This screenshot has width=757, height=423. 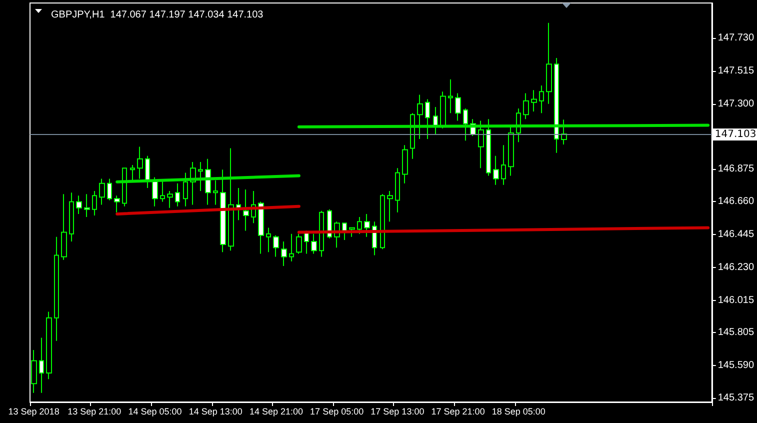 What do you see at coordinates (519, 411) in the screenshot?
I see `x-tick-label: 18 Sep 05:00` at bounding box center [519, 411].